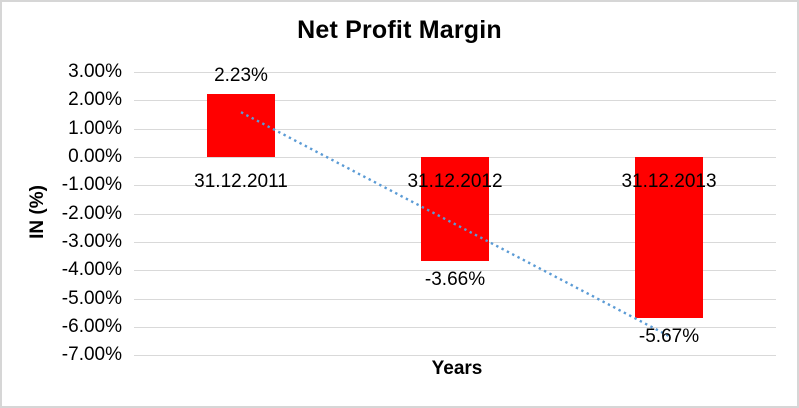 The width and height of the screenshot is (799, 408). What do you see at coordinates (457, 368) in the screenshot?
I see `x-axis-title: Years` at bounding box center [457, 368].